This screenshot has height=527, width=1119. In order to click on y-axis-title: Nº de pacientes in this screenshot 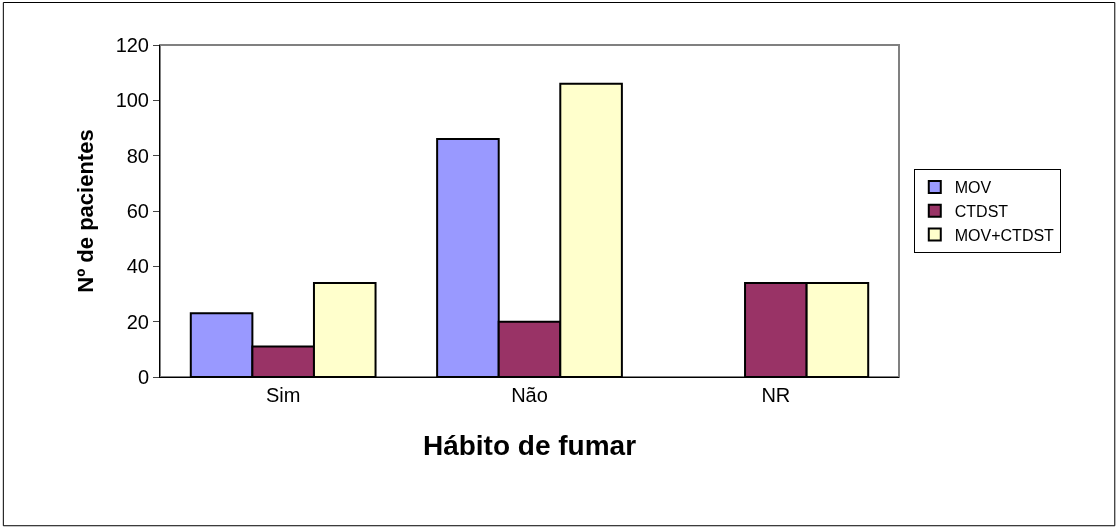, I will do `click(86, 211)`.